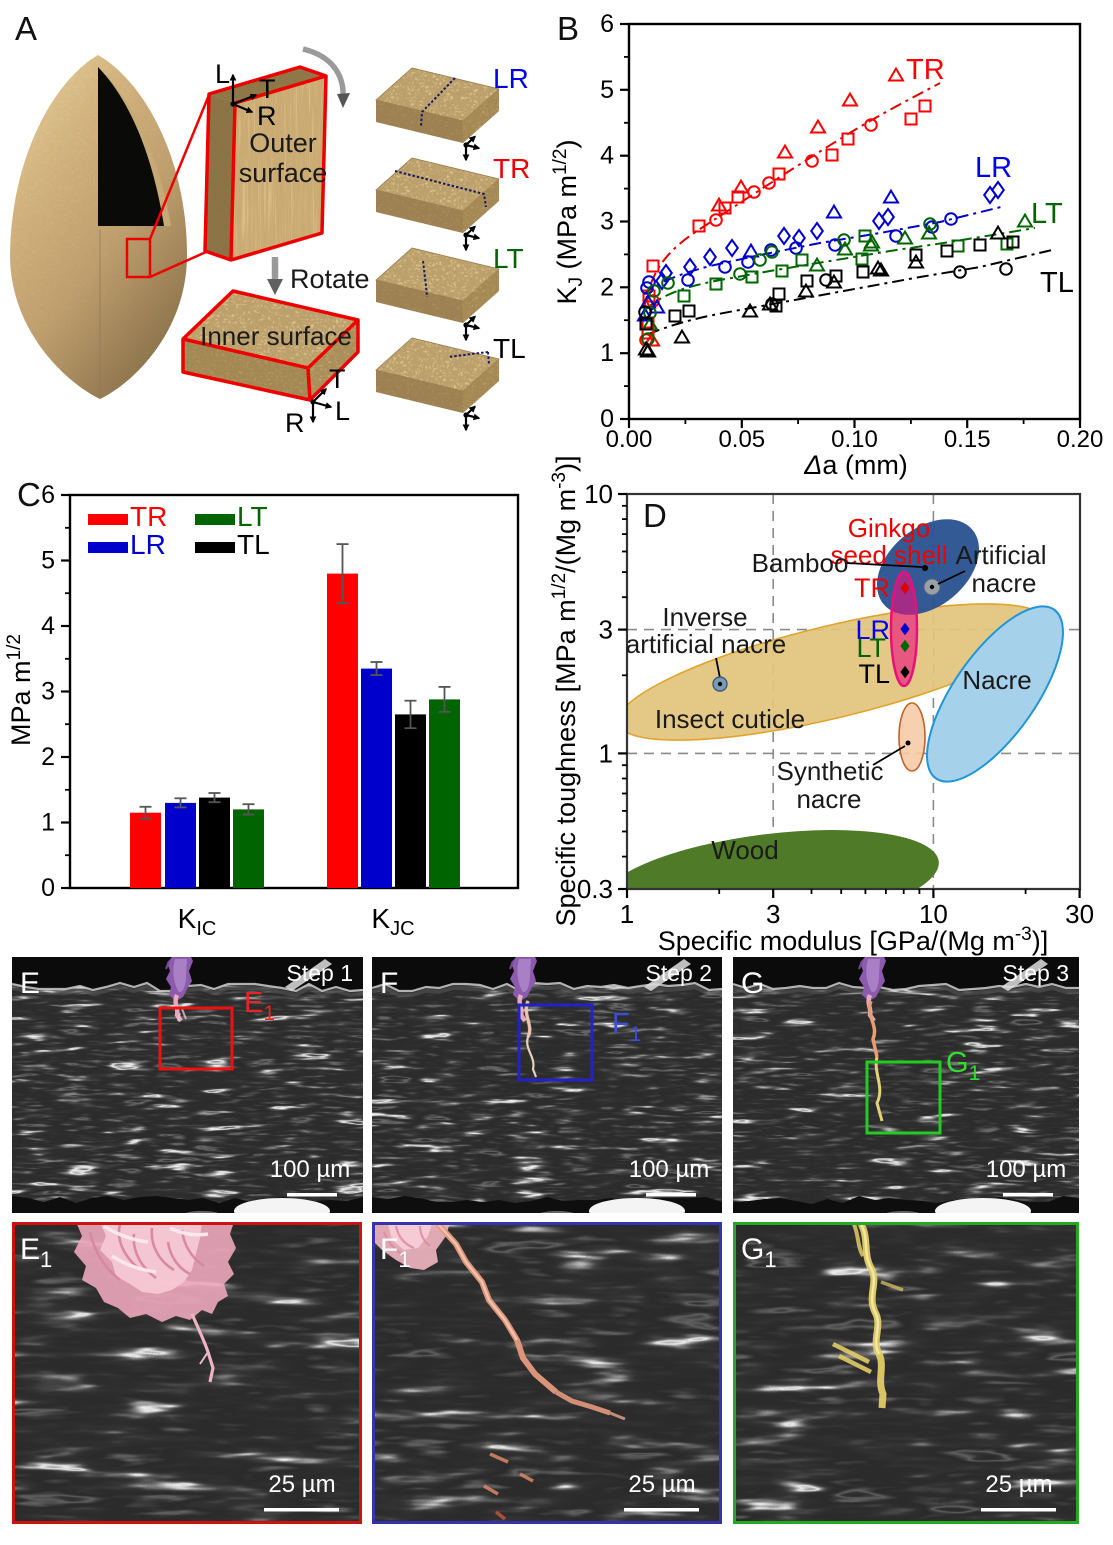  What do you see at coordinates (29, 494) in the screenshot?
I see `svg-text: C` at bounding box center [29, 494].